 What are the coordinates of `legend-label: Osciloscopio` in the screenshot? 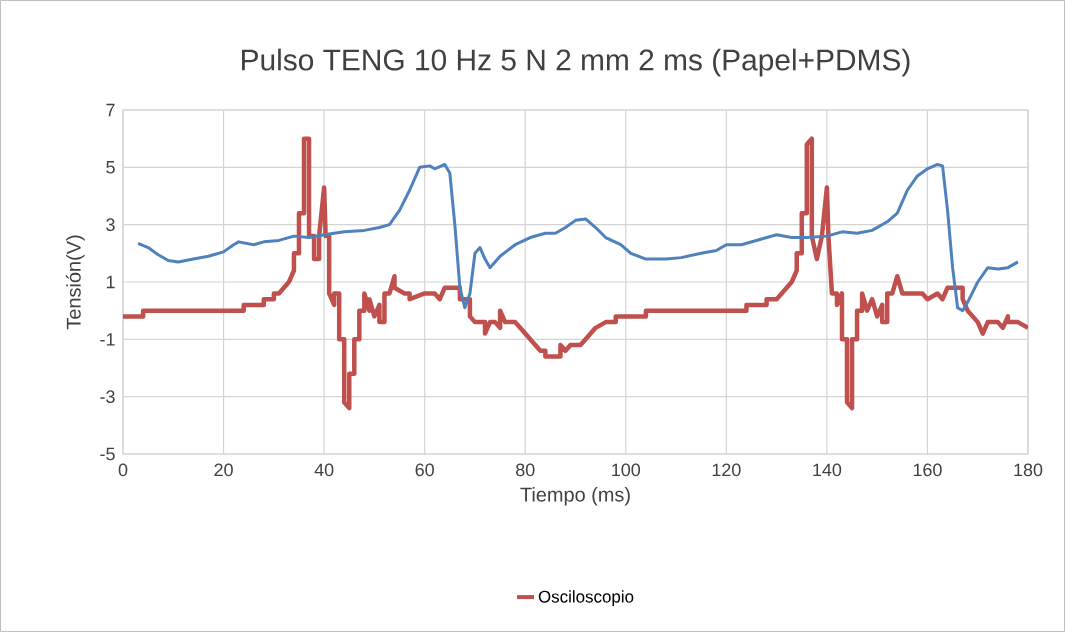 It's located at (586, 598).